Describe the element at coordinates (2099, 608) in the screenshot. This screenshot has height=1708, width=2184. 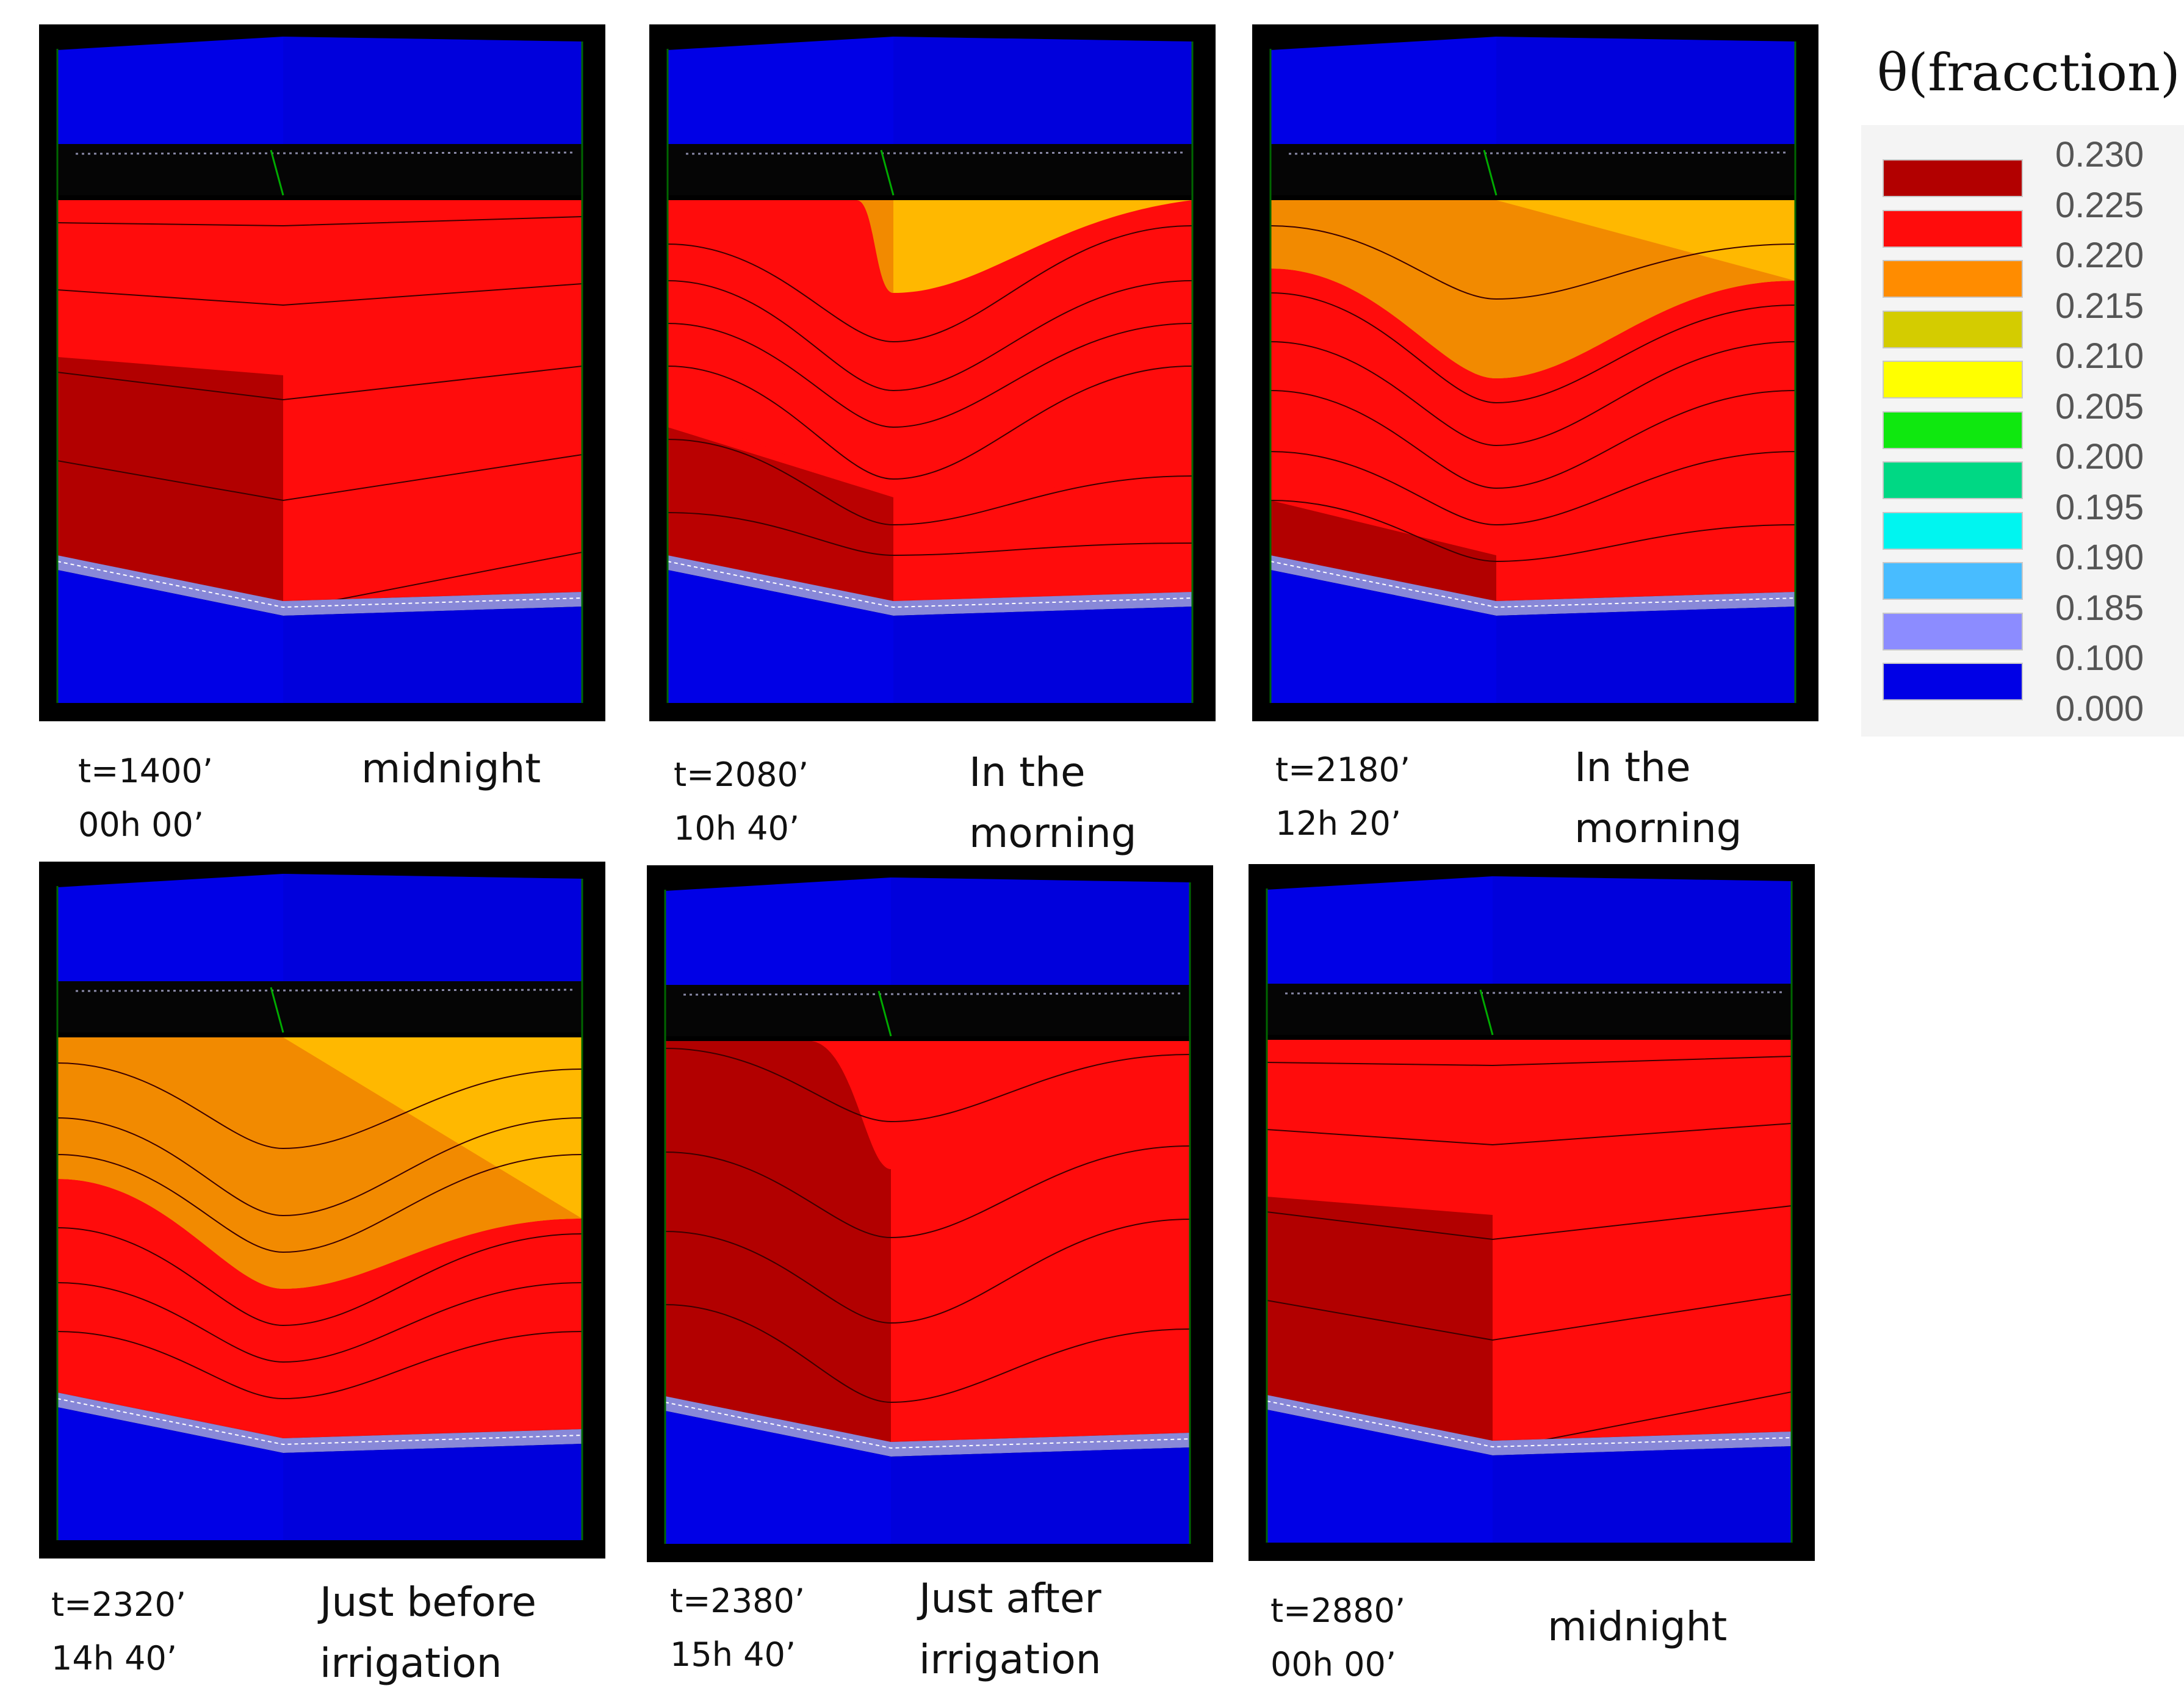
I see `legend-value: 0.185` at that location.